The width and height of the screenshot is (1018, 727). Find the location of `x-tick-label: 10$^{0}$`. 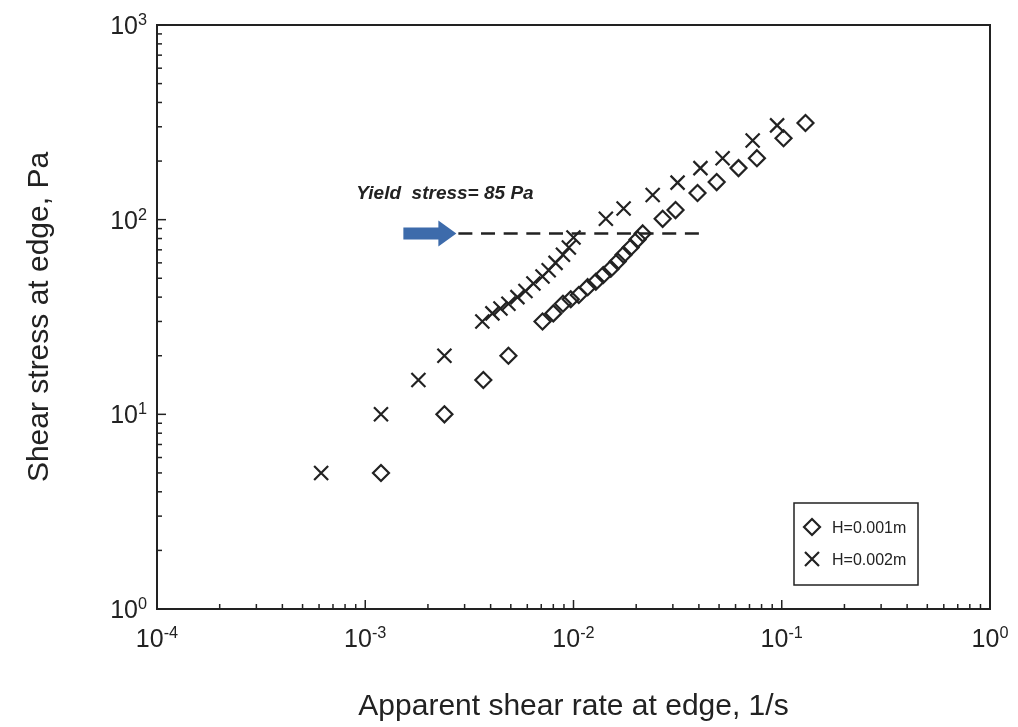

x-tick-label: 10$^{0}$ is located at coordinates (990, 637).